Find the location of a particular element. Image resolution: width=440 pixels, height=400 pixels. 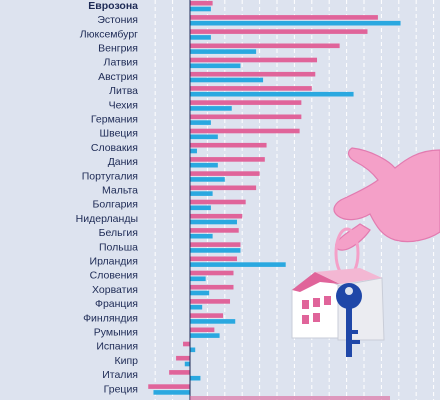

category-label: Словения is located at coordinates (114, 276).